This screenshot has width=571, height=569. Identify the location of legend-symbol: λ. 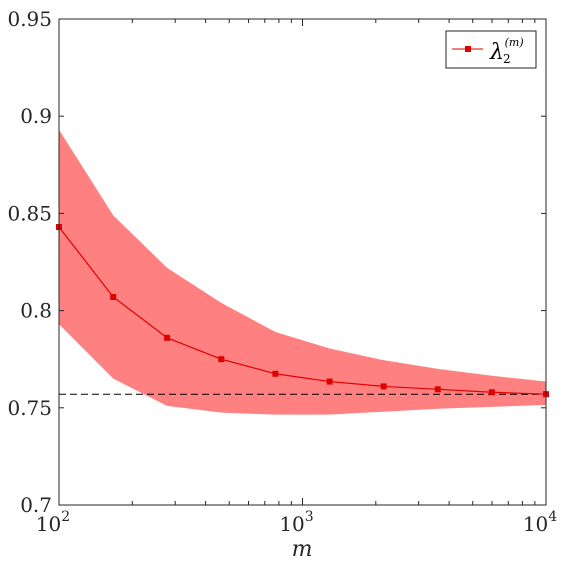
(496, 52).